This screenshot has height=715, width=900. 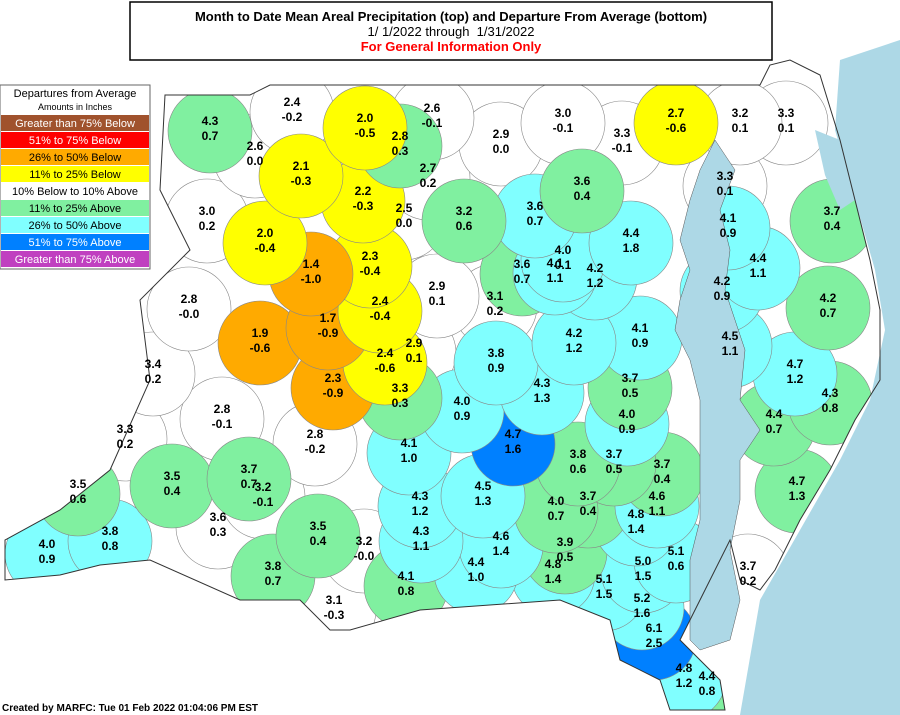 I want to click on departure-label: 0.3, so click(x=400, y=151).